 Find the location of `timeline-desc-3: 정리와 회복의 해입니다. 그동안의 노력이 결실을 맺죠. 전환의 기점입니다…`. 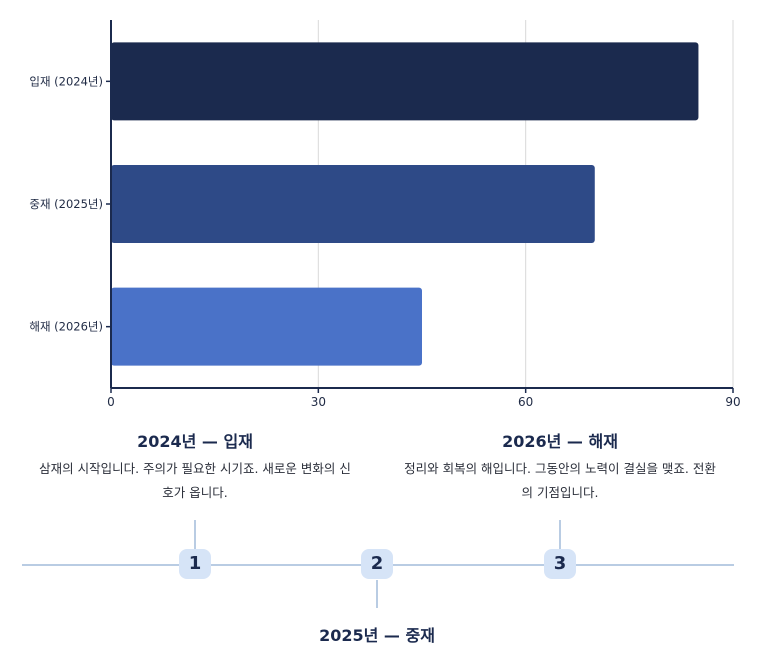

timeline-desc-3: 정리와 회복의 해입니다. 그동안의 노력이 결실을 맺죠. 전환의 기점입니다… is located at coordinates (560, 480).